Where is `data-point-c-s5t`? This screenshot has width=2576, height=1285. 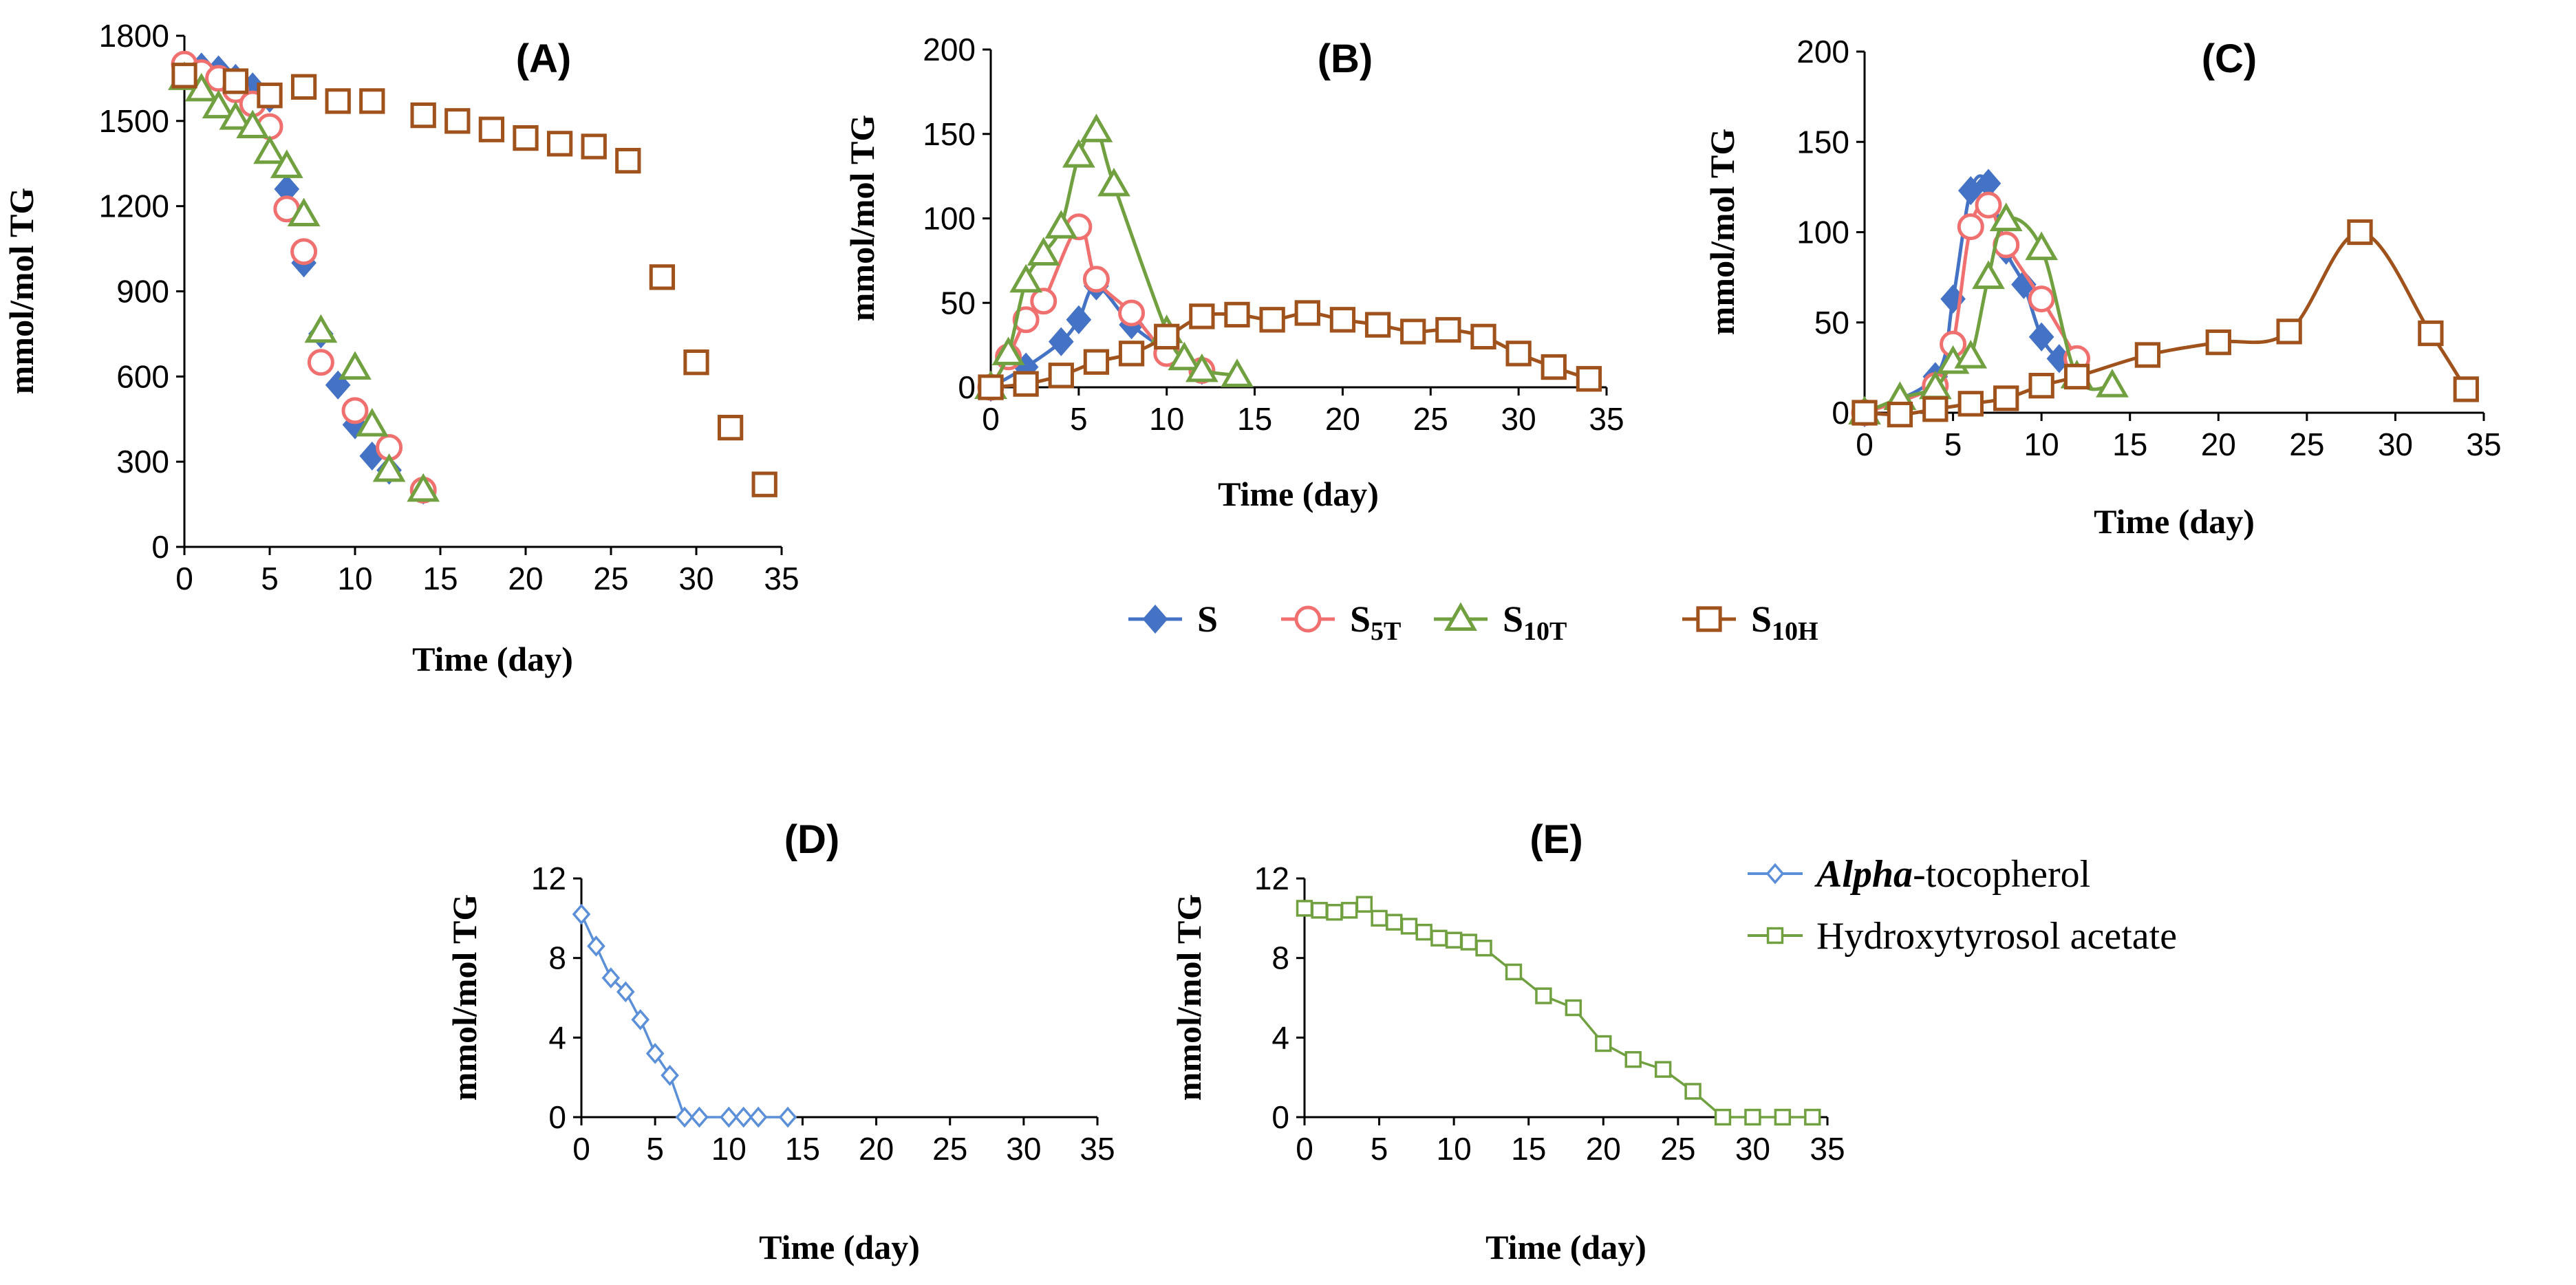 data-point-c-s5t is located at coordinates (1989, 205).